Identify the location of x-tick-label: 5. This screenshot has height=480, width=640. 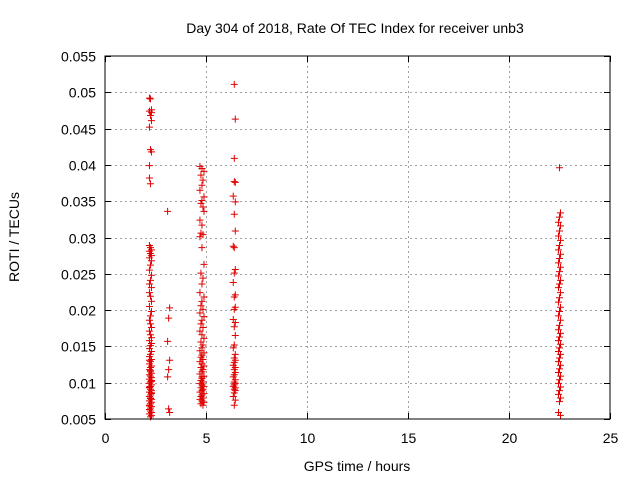
(207, 438).